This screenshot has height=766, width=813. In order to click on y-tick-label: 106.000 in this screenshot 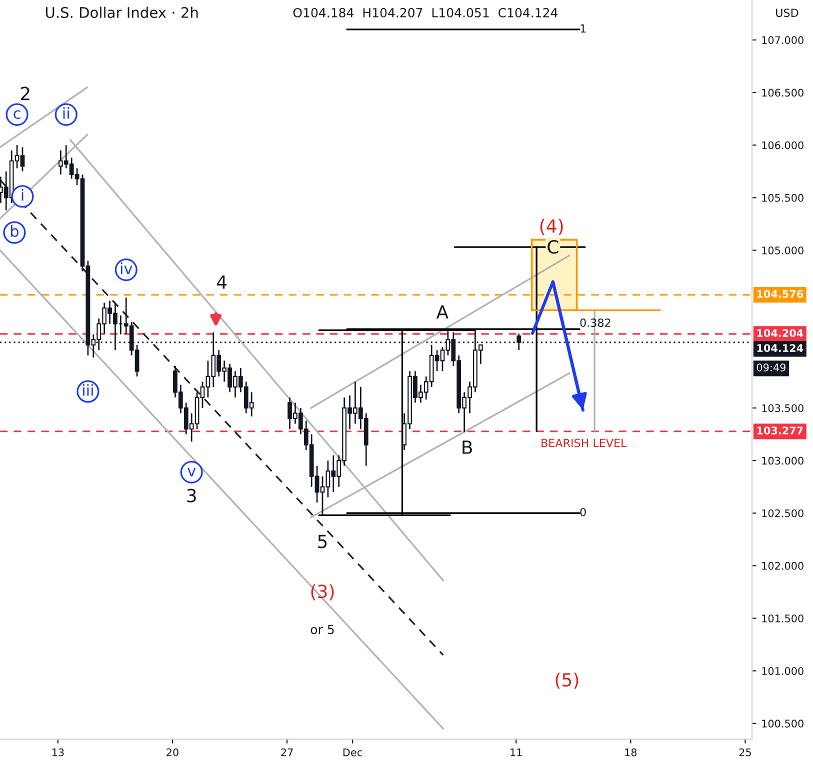, I will do `click(783, 145)`.